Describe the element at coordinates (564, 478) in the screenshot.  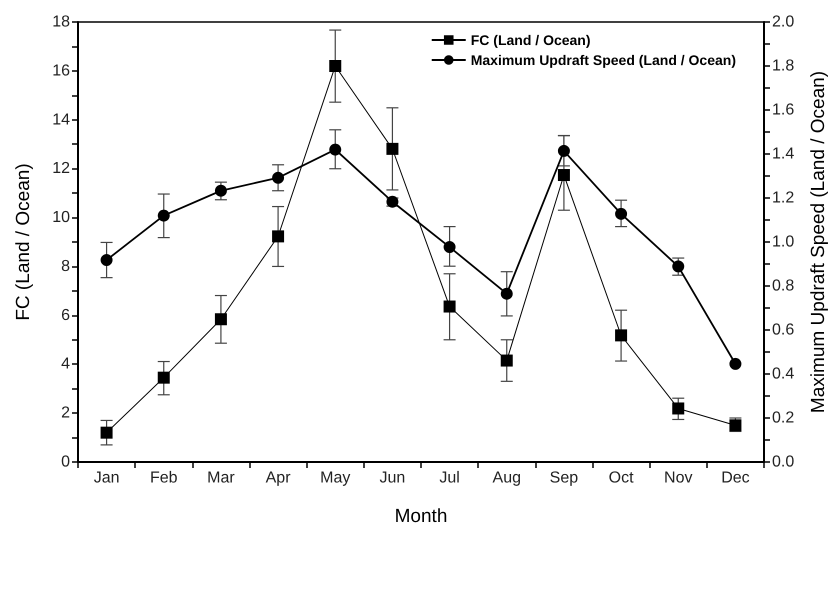
I see `x-tick-label: Sep` at that location.